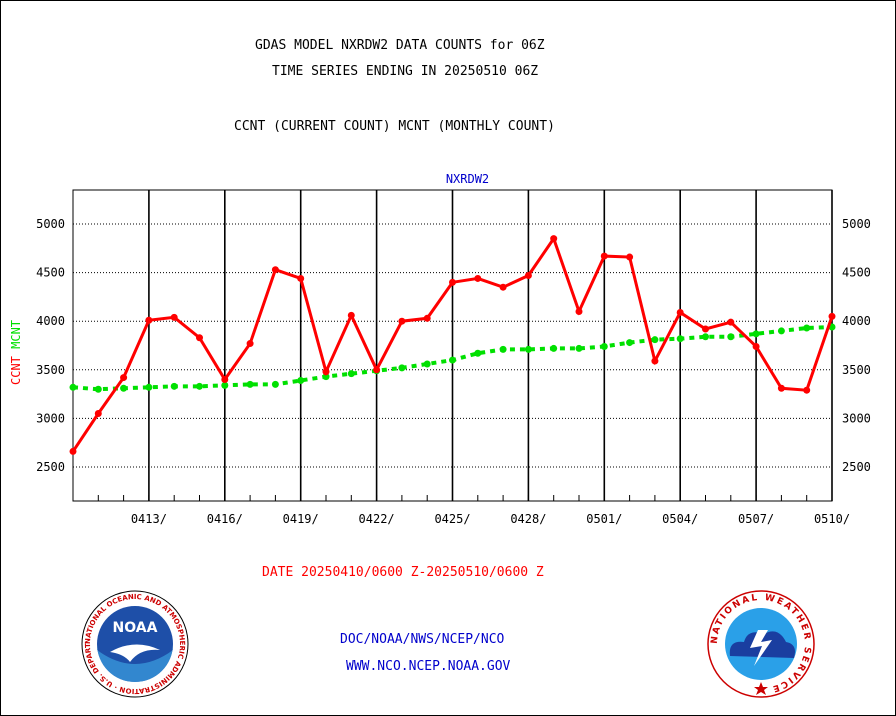 The image size is (896, 716). Describe the element at coordinates (528, 519) in the screenshot. I see `x-tick-label: 0428/` at that location.